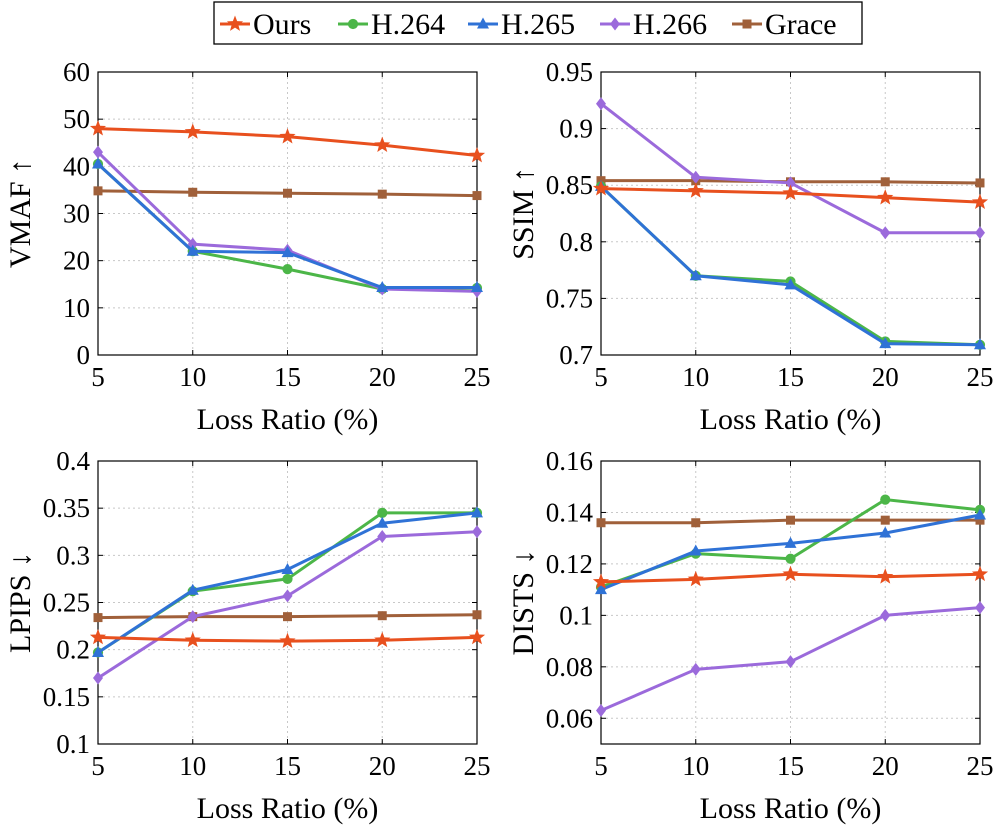 This screenshot has height=834, width=996. What do you see at coordinates (521, 24) in the screenshot?
I see `legend-entry-h-265: H.265` at bounding box center [521, 24].